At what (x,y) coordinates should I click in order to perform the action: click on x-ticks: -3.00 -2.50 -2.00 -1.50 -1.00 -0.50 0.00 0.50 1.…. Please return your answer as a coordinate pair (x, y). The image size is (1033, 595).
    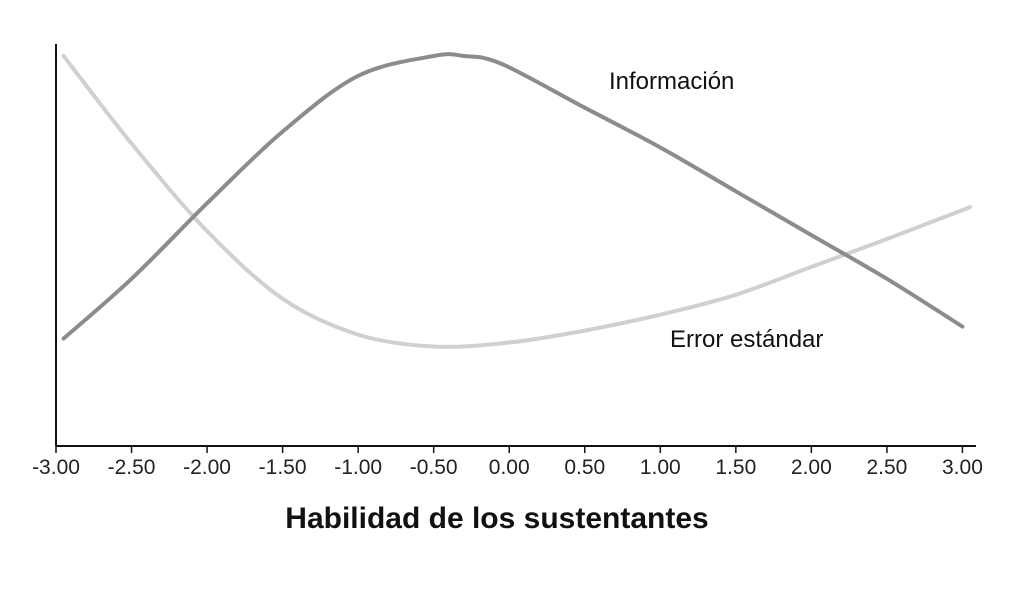
    Looking at the image, I should click on (507, 462).